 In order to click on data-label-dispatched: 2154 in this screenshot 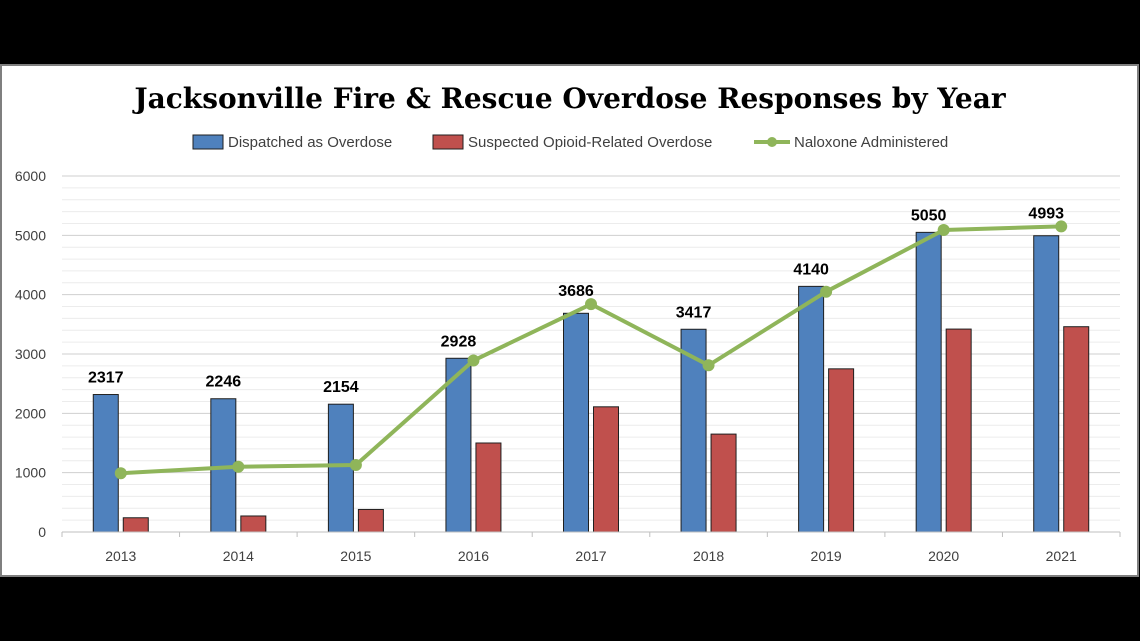, I will do `click(341, 387)`.